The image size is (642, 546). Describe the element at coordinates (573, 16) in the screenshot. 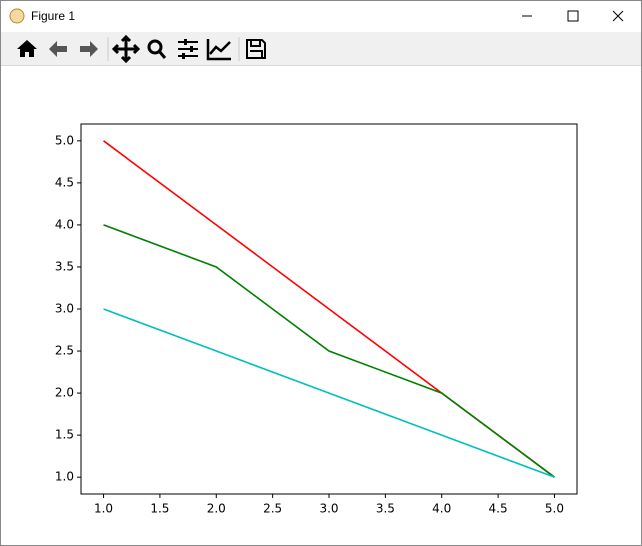

I see `maximize-button` at that location.